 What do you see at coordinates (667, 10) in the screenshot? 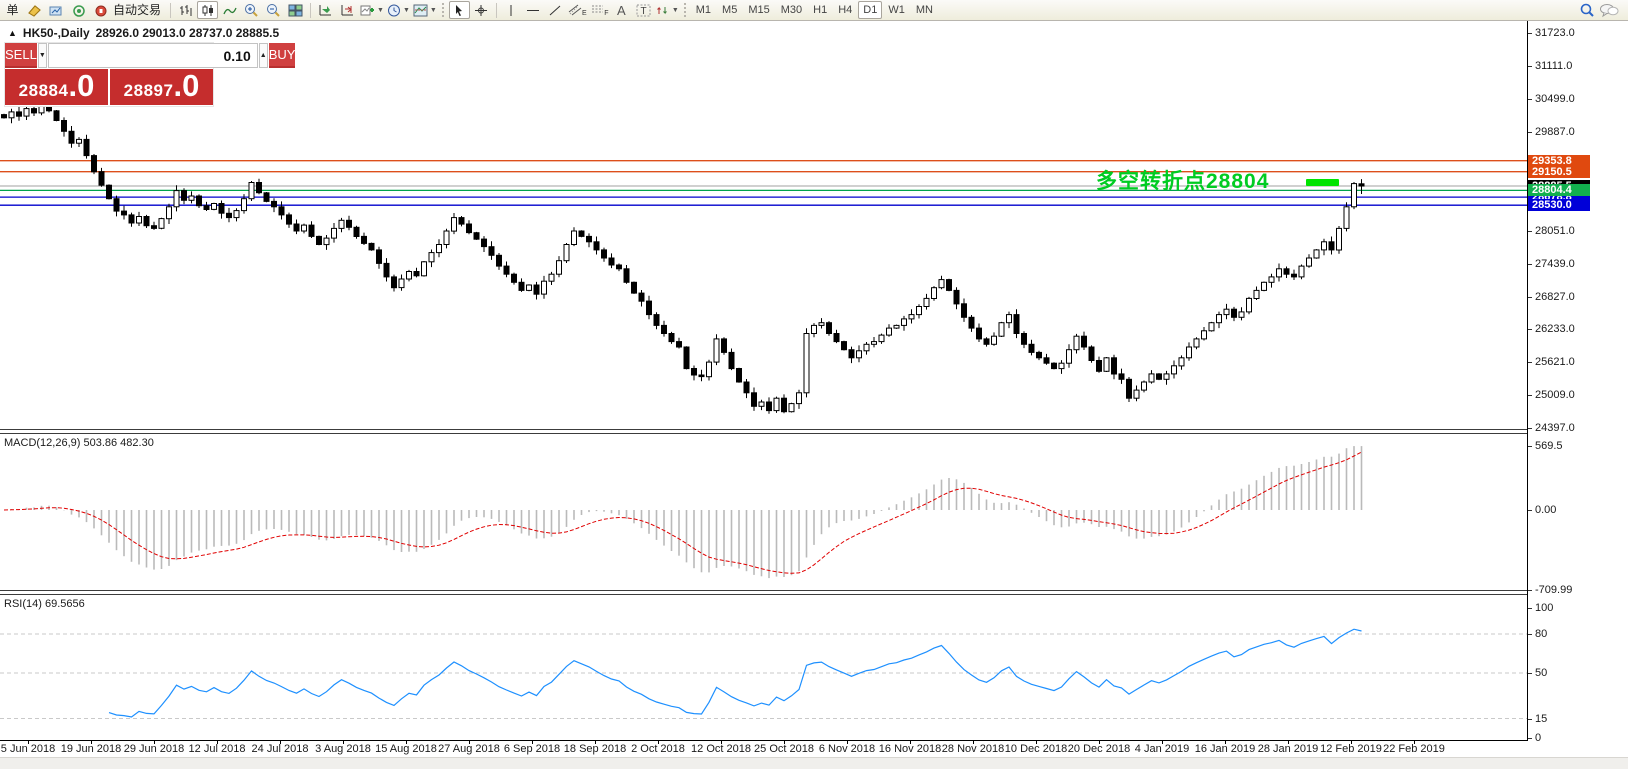
I see `arrows-dropdown: ▼` at bounding box center [667, 10].